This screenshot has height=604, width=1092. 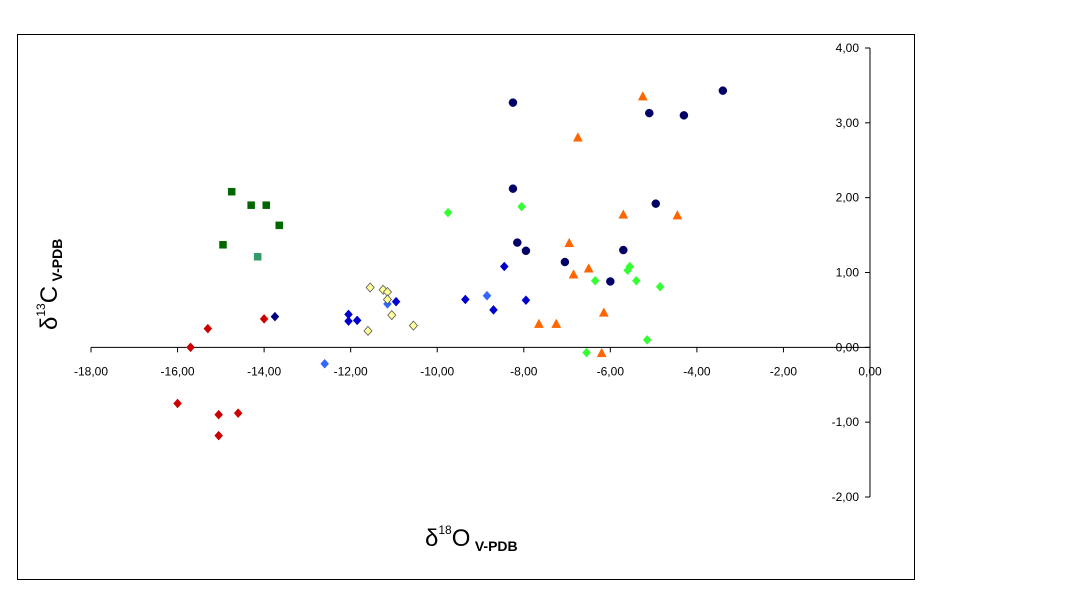 I want to click on x-axis-sub: V-PDB, so click(x=496, y=546).